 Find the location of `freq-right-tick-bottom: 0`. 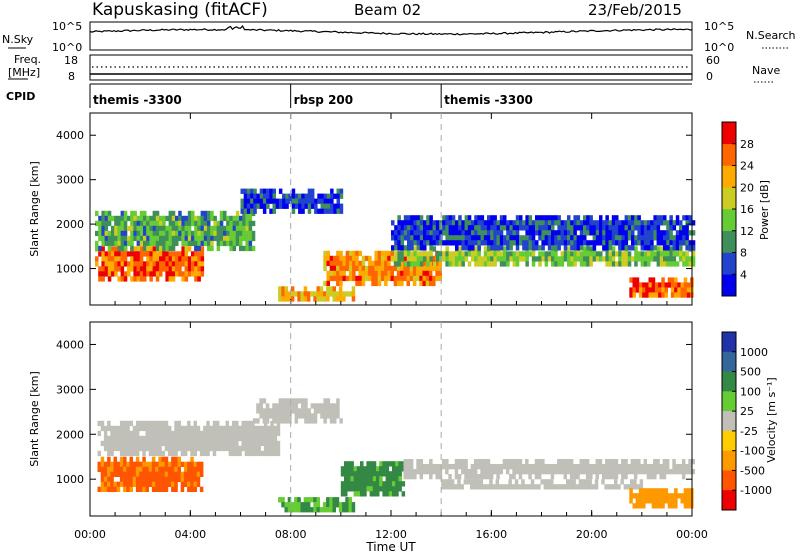

freq-right-tick-bottom: 0 is located at coordinates (709, 76).